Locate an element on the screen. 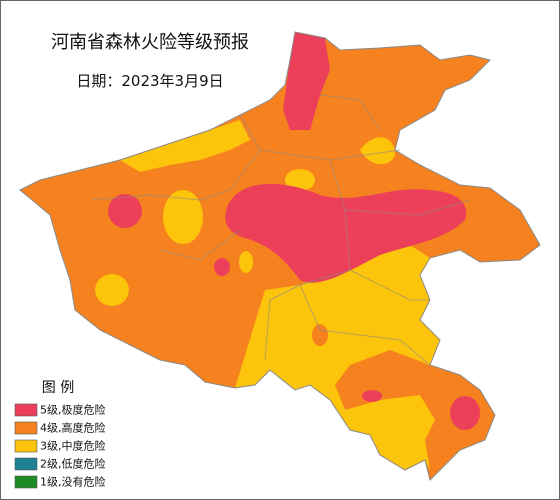 This screenshot has height=500, width=560. legend-label: 2级,低度危险 is located at coordinates (73, 464).